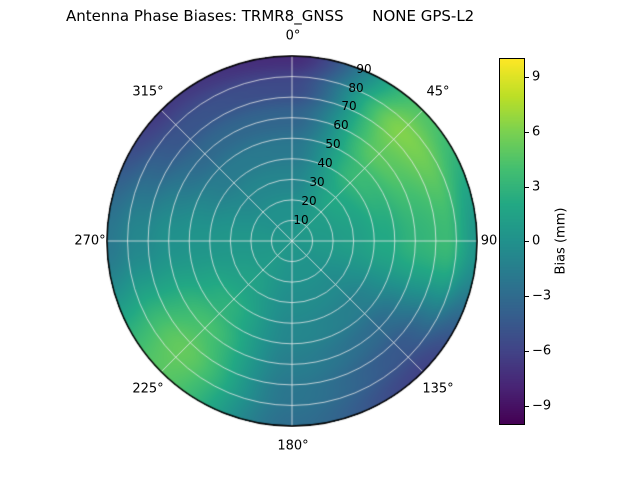 The image size is (640, 480). I want to click on angular-tick-label-180: 180°, so click(293, 446).